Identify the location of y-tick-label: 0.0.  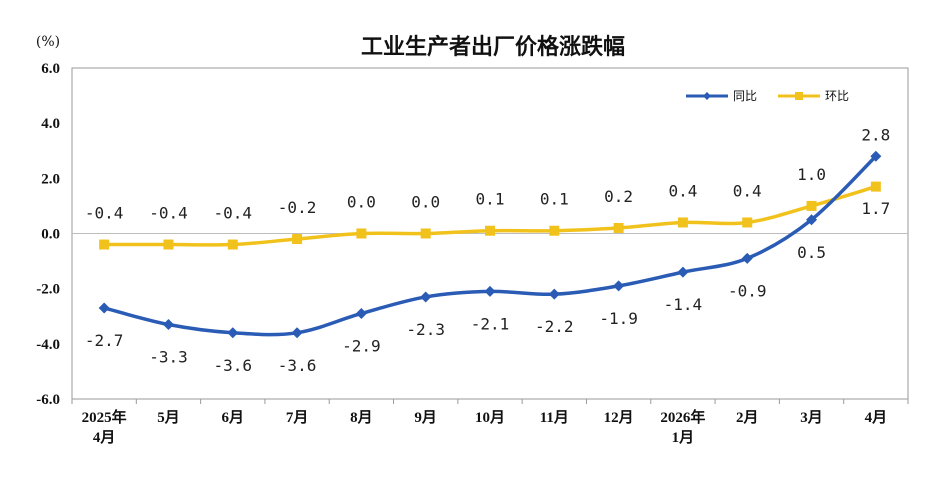
(50, 235).